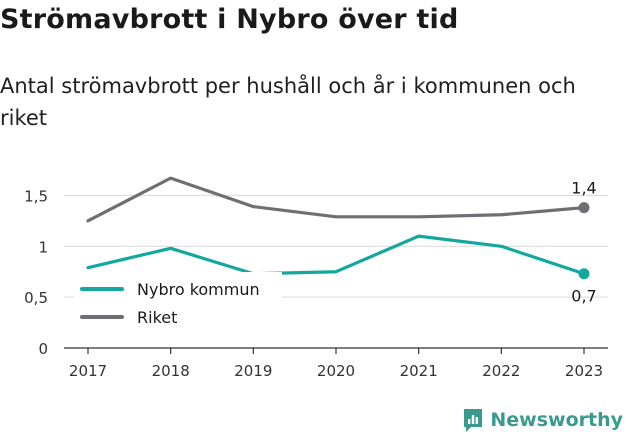  Describe the element at coordinates (171, 371) in the screenshot. I see `x-tick-label: 2018` at that location.